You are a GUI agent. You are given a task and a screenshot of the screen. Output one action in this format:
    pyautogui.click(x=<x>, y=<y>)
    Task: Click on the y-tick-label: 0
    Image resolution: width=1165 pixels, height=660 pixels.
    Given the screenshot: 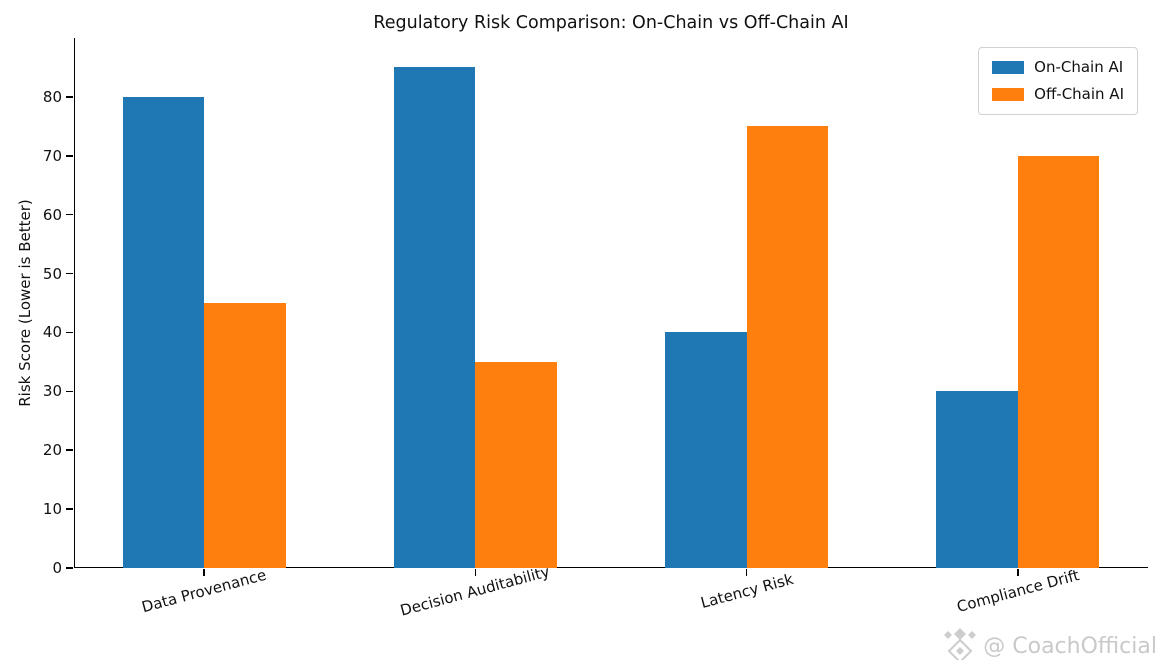 What is the action you would take?
    pyautogui.click(x=57, y=568)
    